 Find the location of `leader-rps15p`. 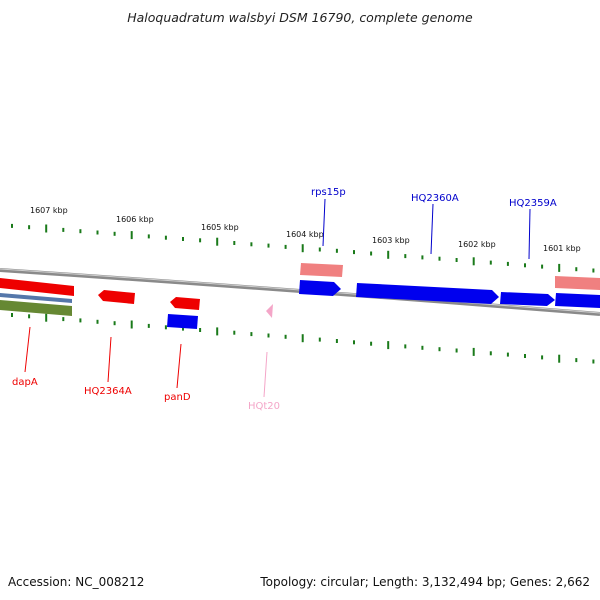

leader-rps15p is located at coordinates (324, 222).